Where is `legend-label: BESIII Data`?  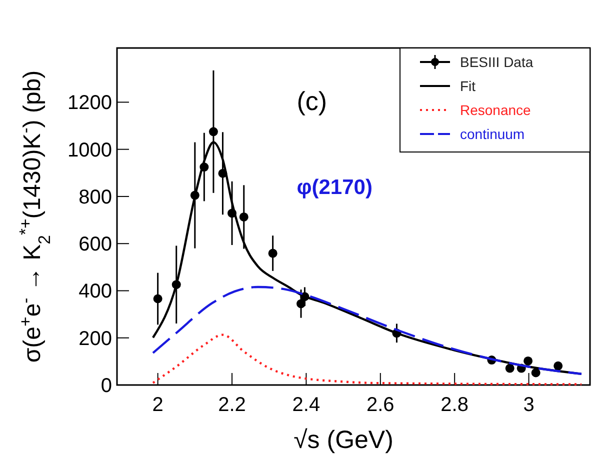
legend-label: BESIII Data is located at coordinates (497, 62).